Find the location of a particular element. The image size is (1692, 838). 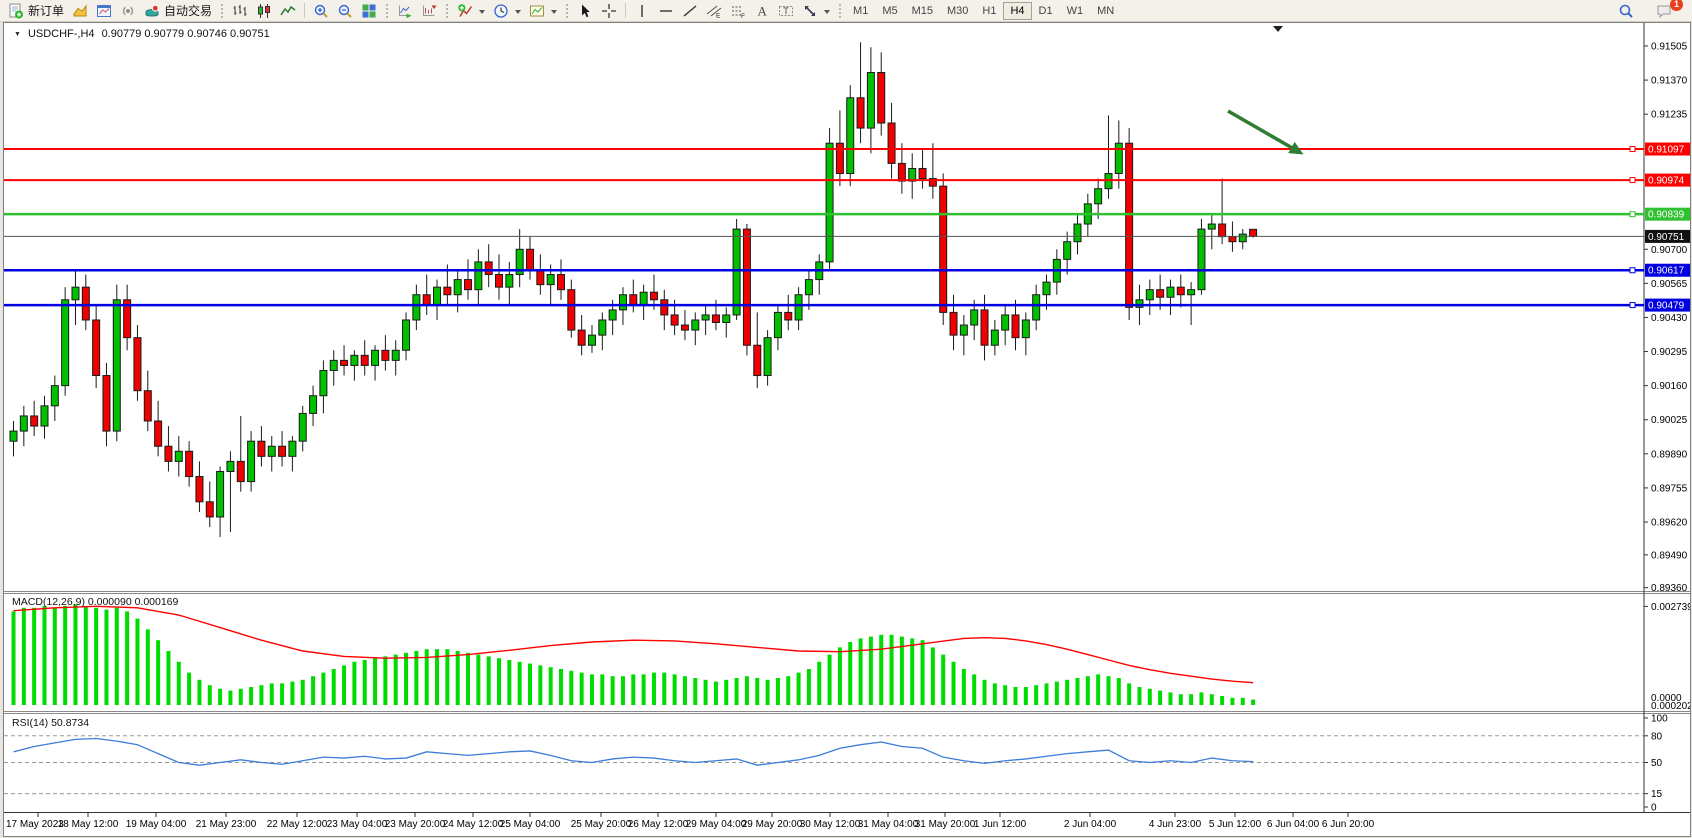

horizontal-line-button is located at coordinates (666, 11).